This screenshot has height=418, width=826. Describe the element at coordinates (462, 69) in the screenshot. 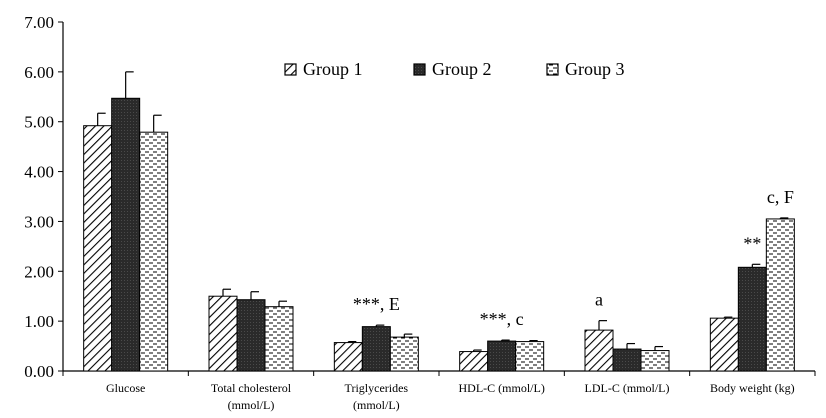

I see `legend-entry: Group 2` at that location.